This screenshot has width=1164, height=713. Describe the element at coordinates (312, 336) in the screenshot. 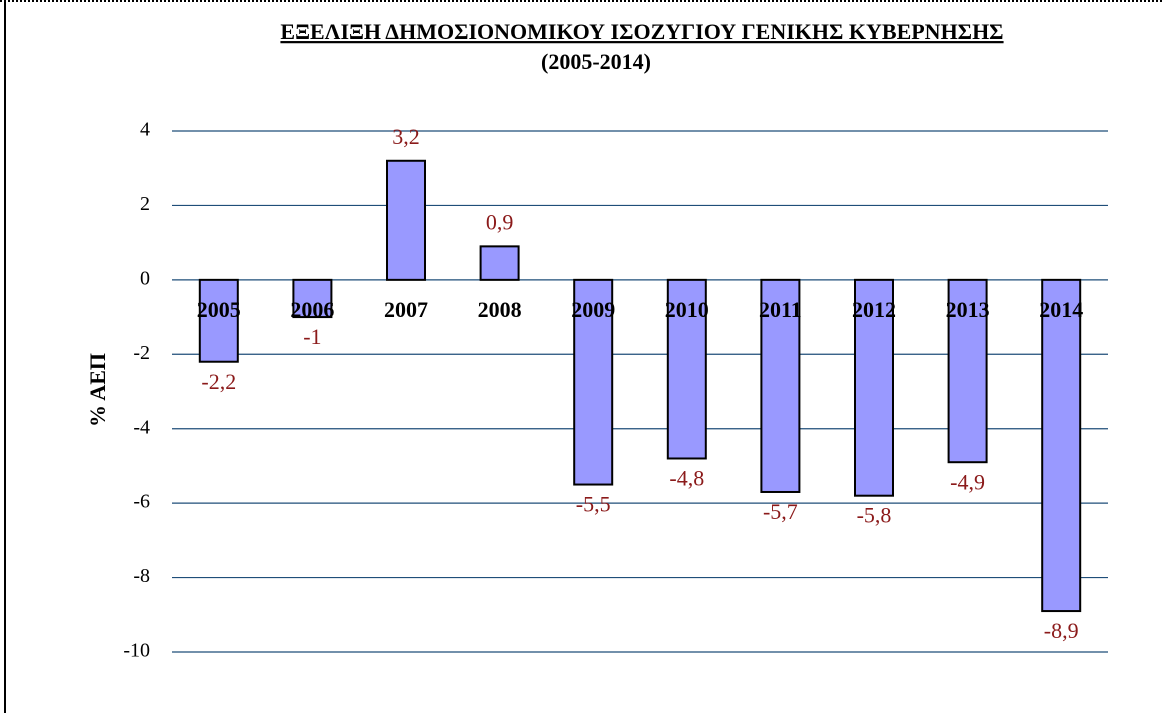

I see `value-label: -1` at that location.